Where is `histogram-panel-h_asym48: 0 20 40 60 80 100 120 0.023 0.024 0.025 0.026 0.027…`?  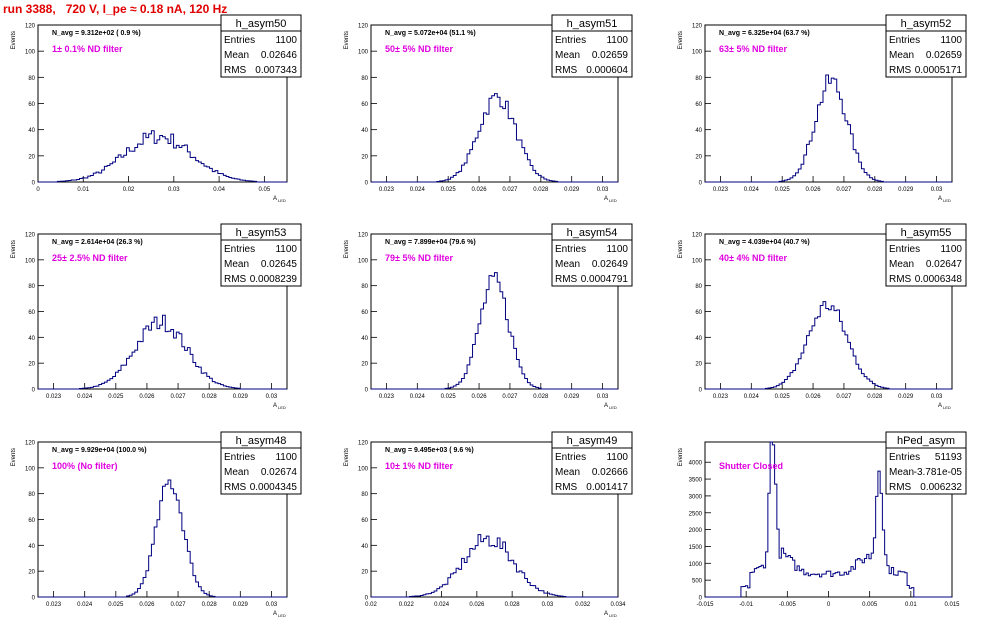 histogram-panel-h_asym48: 0 20 40 60 80 100 120 0.023 0.024 0.025 0.026 0.027… is located at coordinates (156, 524).